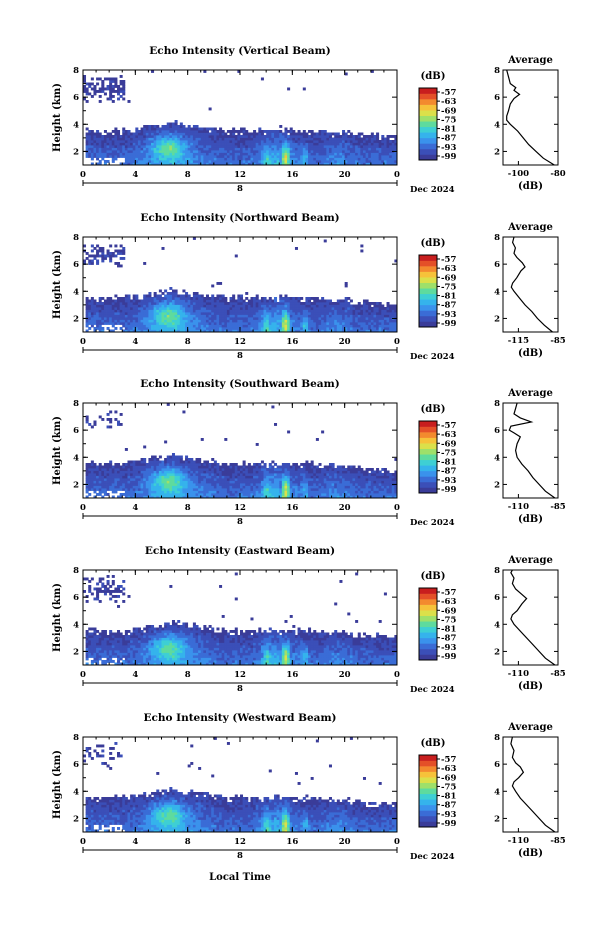 The image size is (615, 929). Describe the element at coordinates (497, 319) in the screenshot. I see `avg-y-tick-label: 2` at that location.